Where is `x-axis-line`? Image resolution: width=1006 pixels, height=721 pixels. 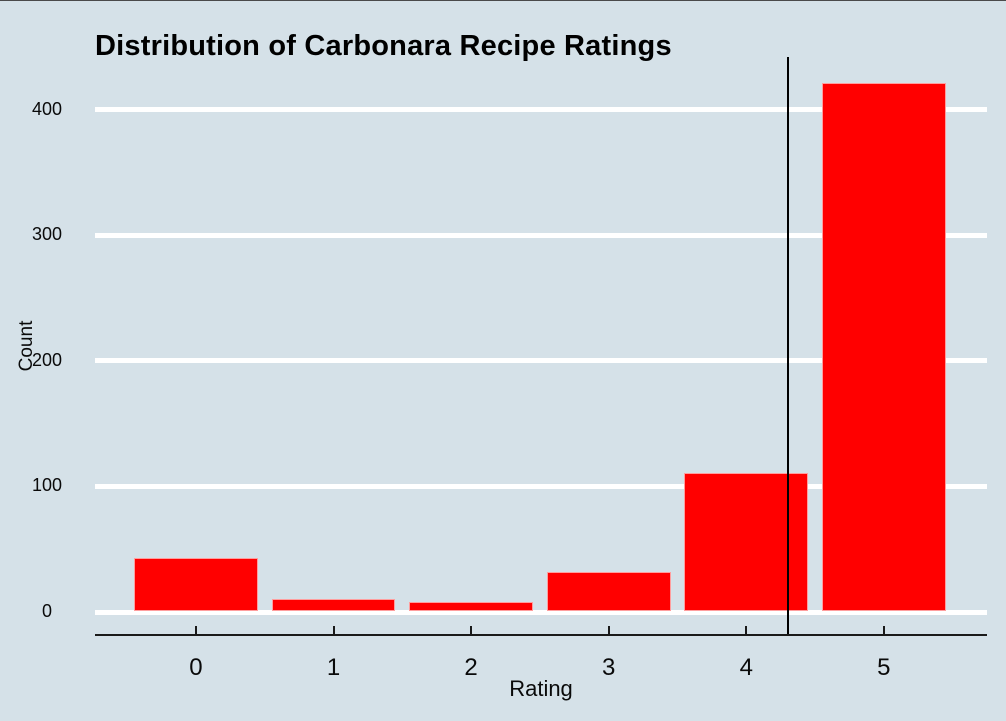
x-axis-line is located at coordinates (541, 635).